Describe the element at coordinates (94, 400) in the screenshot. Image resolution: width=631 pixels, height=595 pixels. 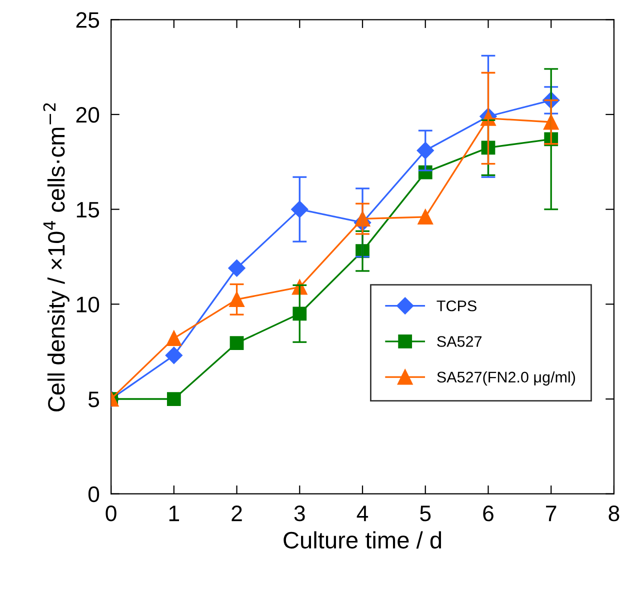
I see `y-tick-label: 5` at that location.